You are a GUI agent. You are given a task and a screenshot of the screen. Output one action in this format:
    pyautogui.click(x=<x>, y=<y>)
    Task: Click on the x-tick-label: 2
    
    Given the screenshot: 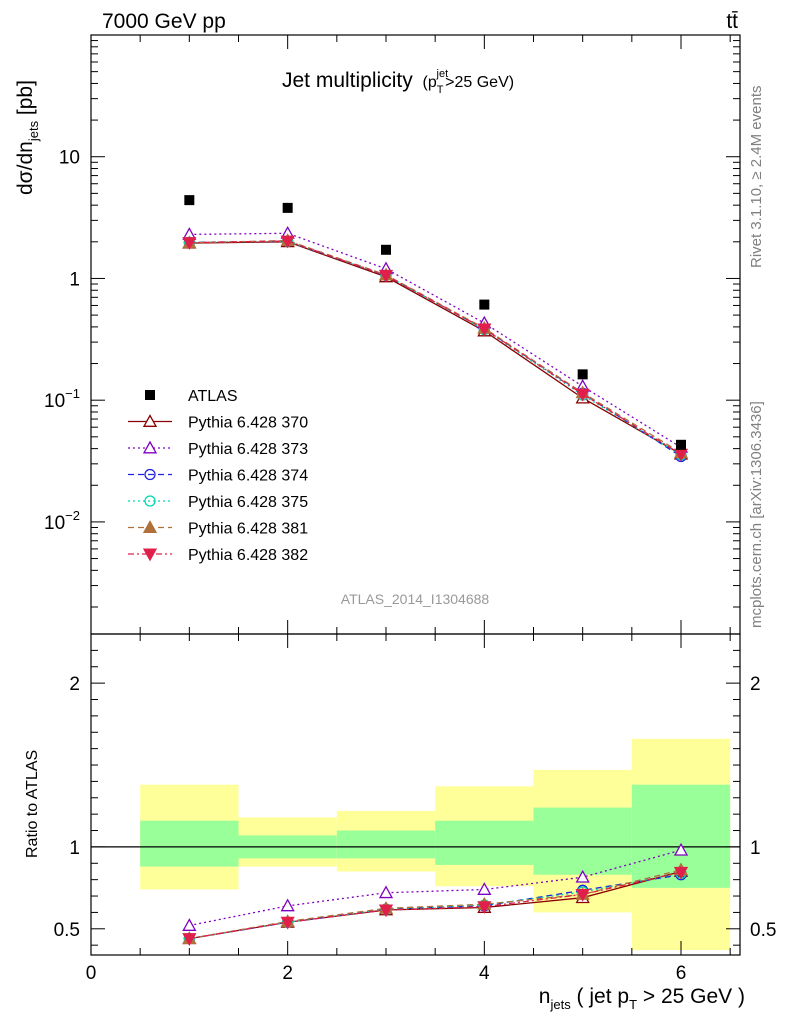 What is the action you would take?
    pyautogui.click(x=287, y=973)
    